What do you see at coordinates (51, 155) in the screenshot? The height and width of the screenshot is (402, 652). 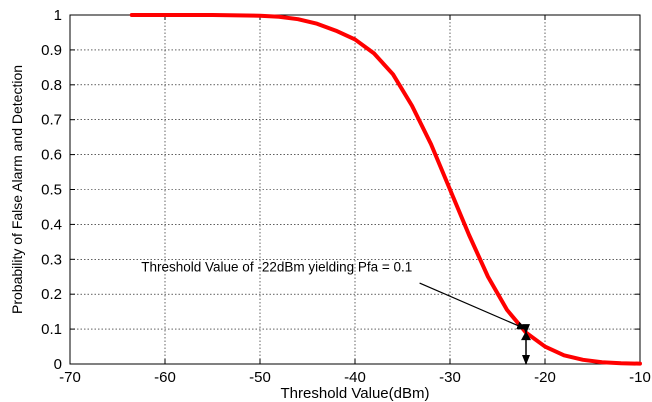 I see `y-tick-label: 0.6` at bounding box center [51, 155].